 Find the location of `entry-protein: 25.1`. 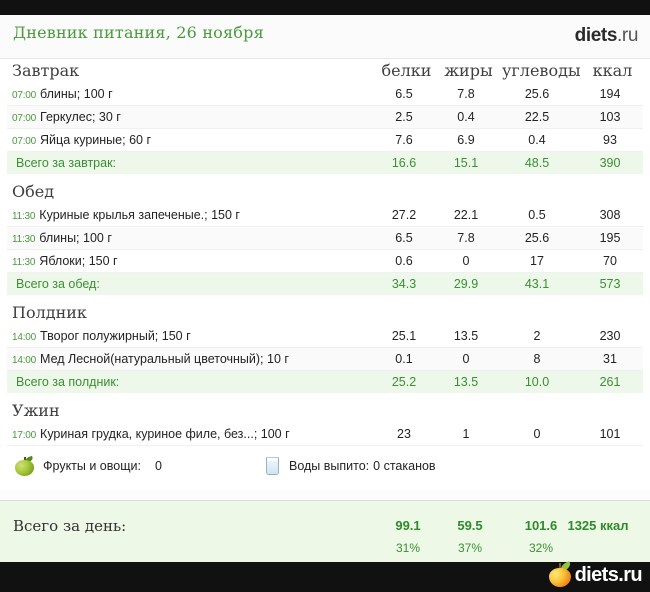

entry-protein: 25.1 is located at coordinates (404, 336).